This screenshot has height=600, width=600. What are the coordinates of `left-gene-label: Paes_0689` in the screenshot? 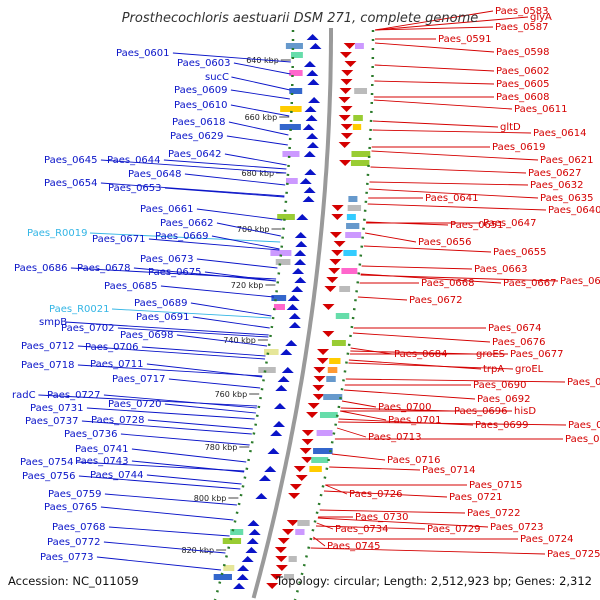 It's located at (161, 303).